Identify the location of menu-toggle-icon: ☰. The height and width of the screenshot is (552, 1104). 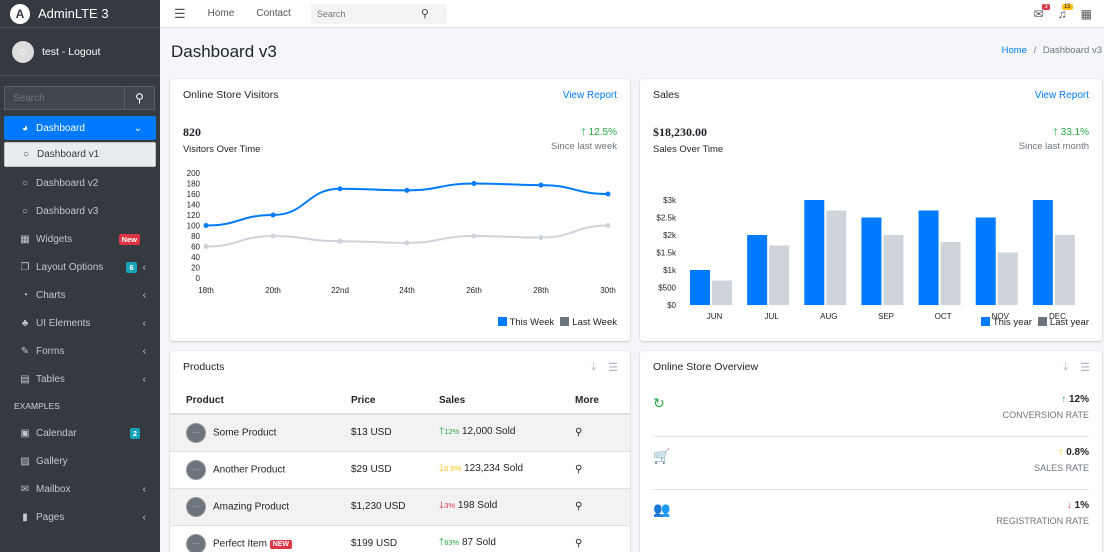
(180, 13).